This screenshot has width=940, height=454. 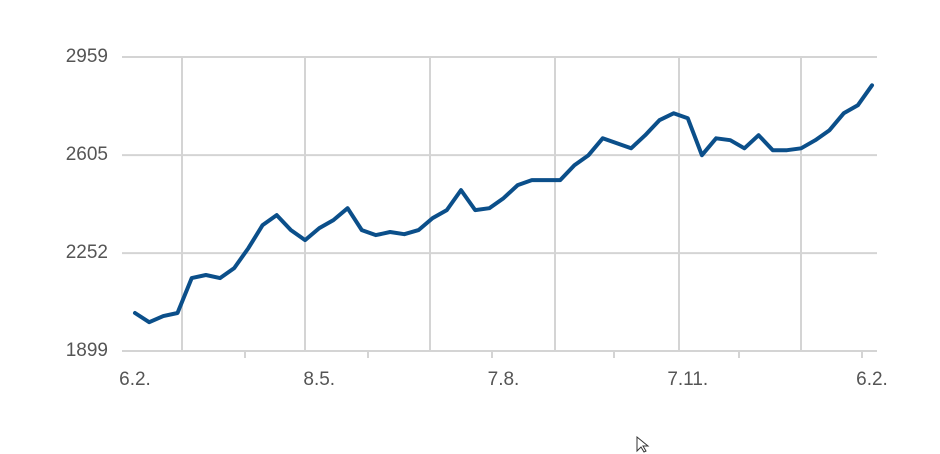 What do you see at coordinates (87, 252) in the screenshot?
I see `y-tick-label: 2252` at bounding box center [87, 252].